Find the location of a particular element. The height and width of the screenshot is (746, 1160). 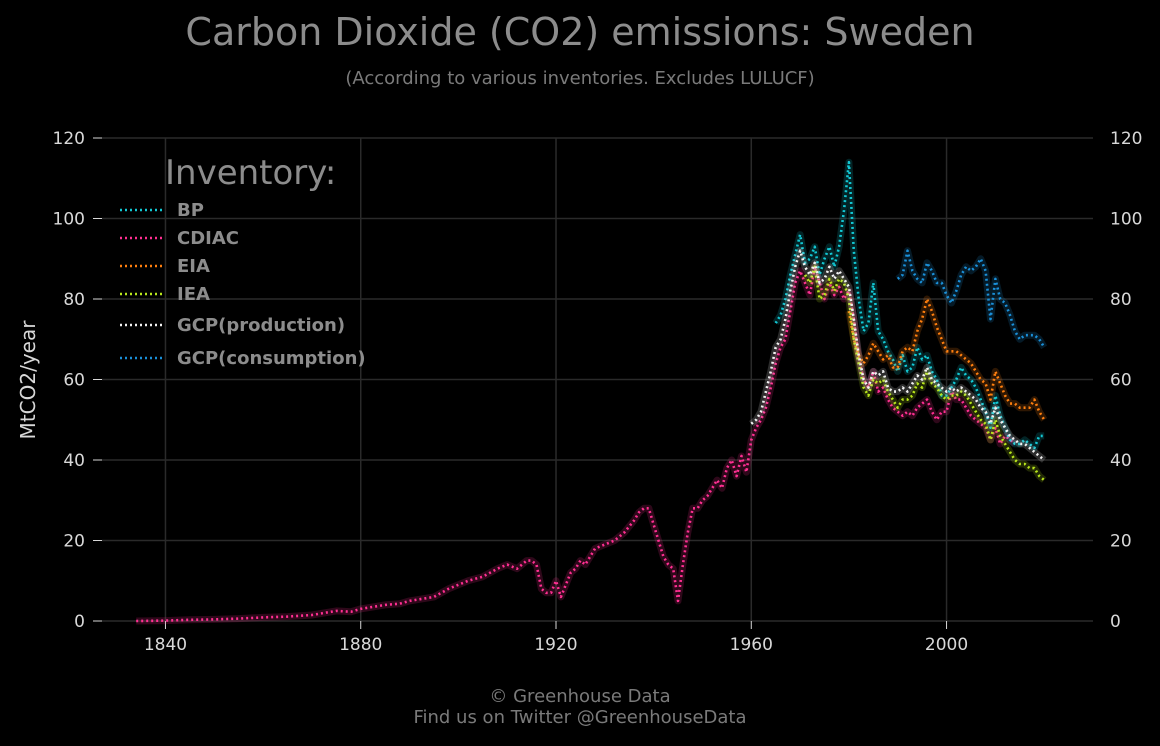

series-line-iea is located at coordinates (924, 373).